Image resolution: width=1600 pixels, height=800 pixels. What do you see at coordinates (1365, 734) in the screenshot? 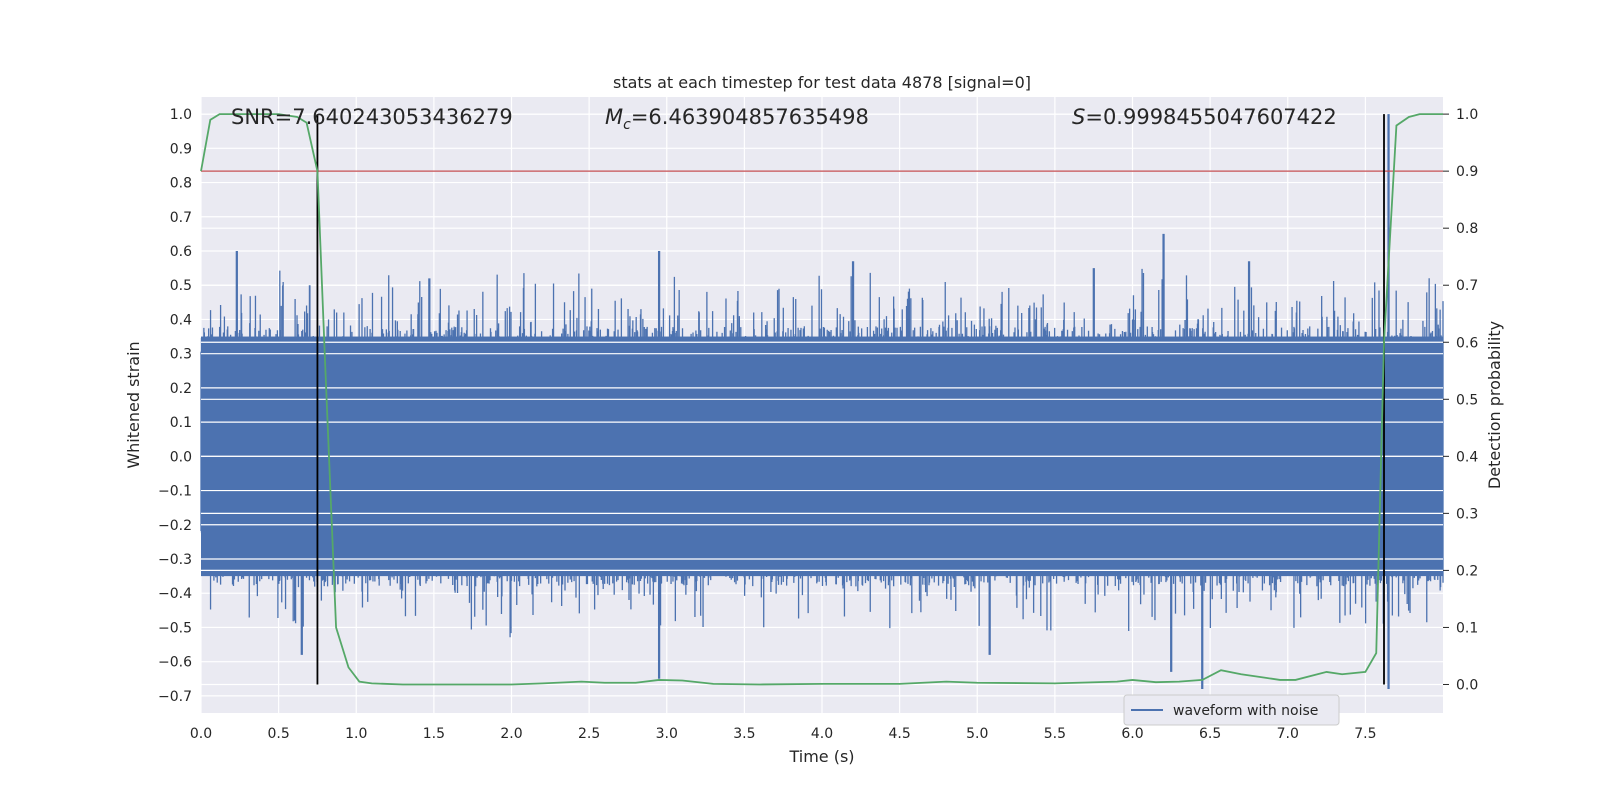
I see `x-tick-label: 7.5` at bounding box center [1365, 734].